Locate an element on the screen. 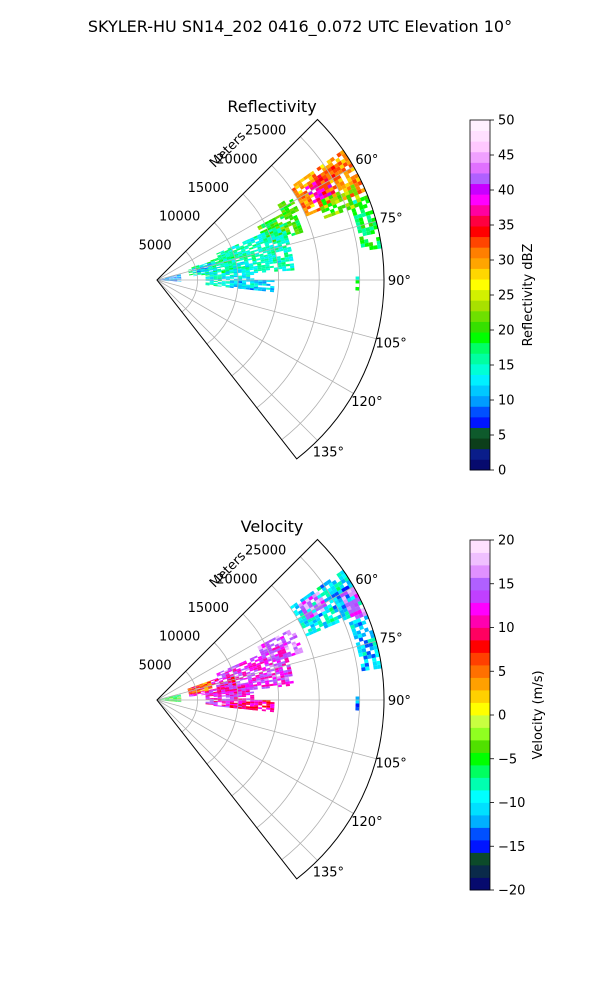  radial-tick-label: 5000 is located at coordinates (155, 665).